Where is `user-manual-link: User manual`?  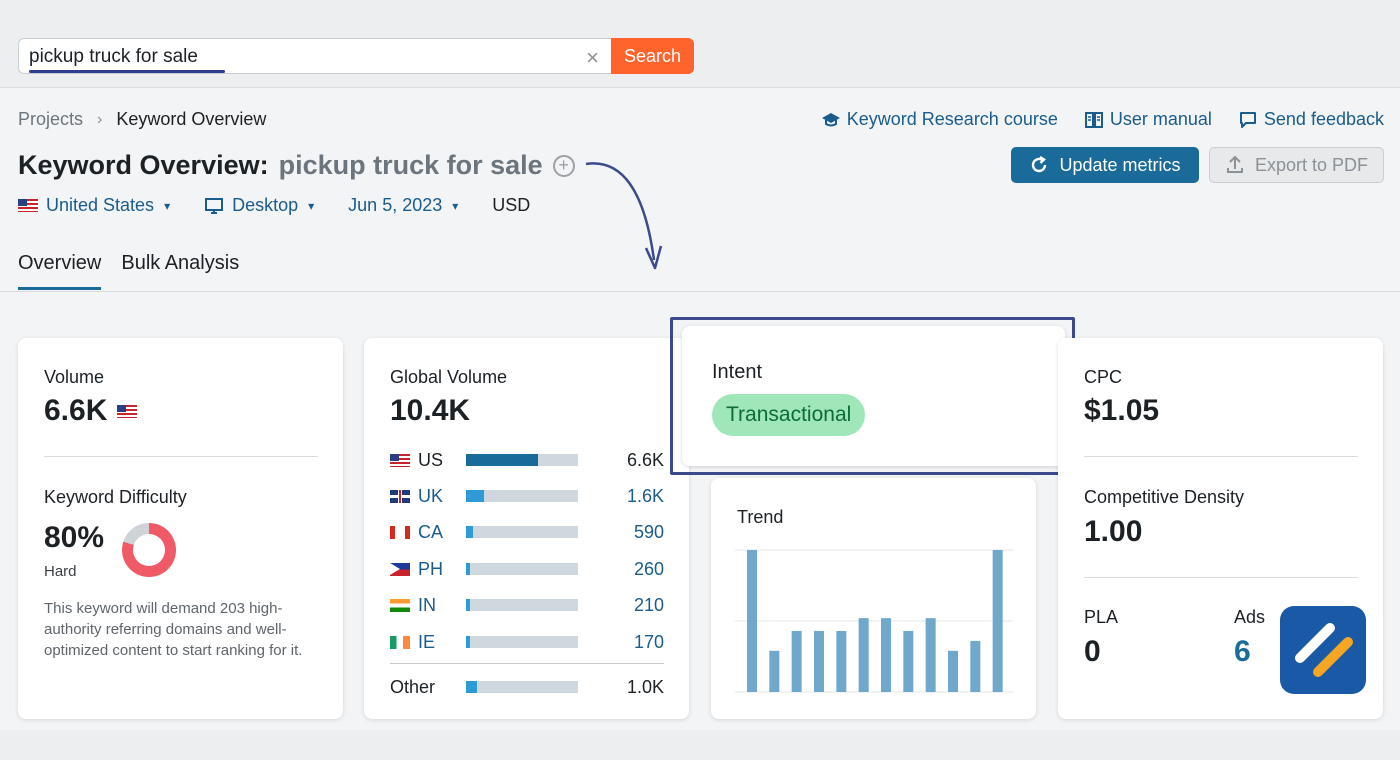 user-manual-link: User manual is located at coordinates (1148, 119).